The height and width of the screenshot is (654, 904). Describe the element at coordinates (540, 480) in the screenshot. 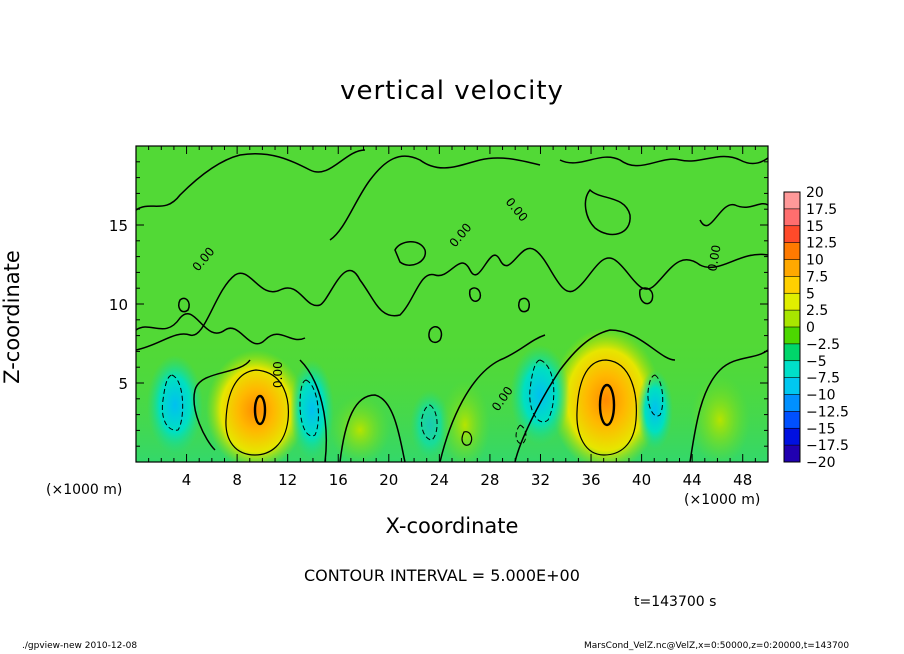

I see `x-tick-label: 32` at that location.